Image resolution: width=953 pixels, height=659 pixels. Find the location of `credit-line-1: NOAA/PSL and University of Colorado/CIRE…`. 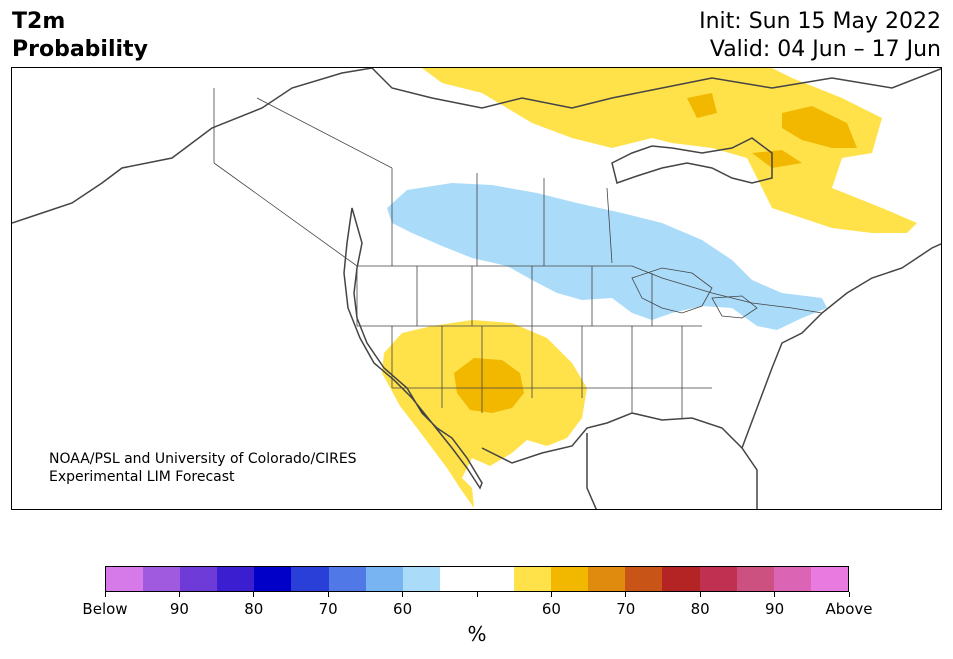

credit-line-1: NOAA/PSL and University of Colorado/CIRE… is located at coordinates (203, 459).